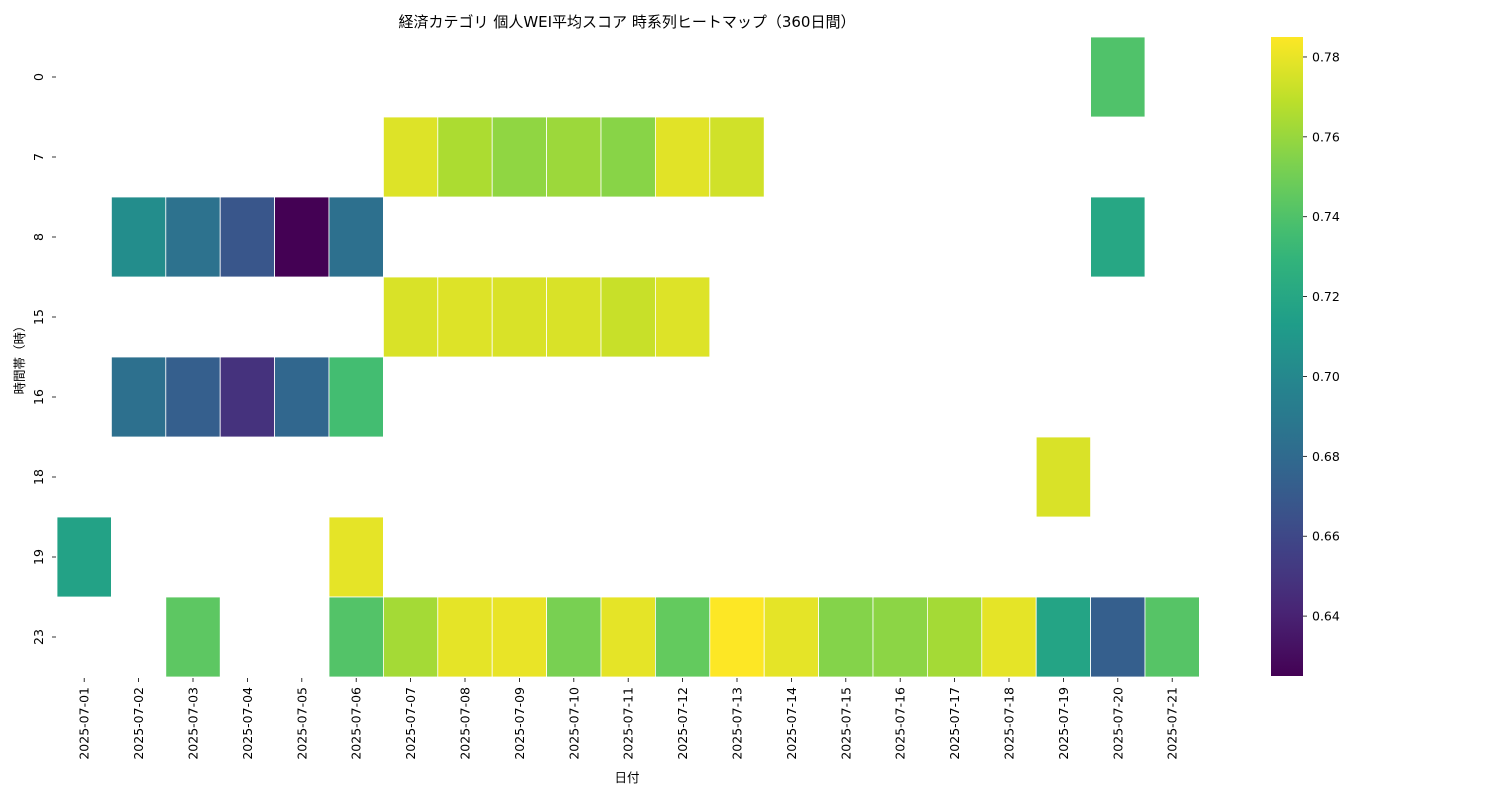  Describe the element at coordinates (247, 723) in the screenshot. I see `x-tick-label: 2025-07-04` at that location.